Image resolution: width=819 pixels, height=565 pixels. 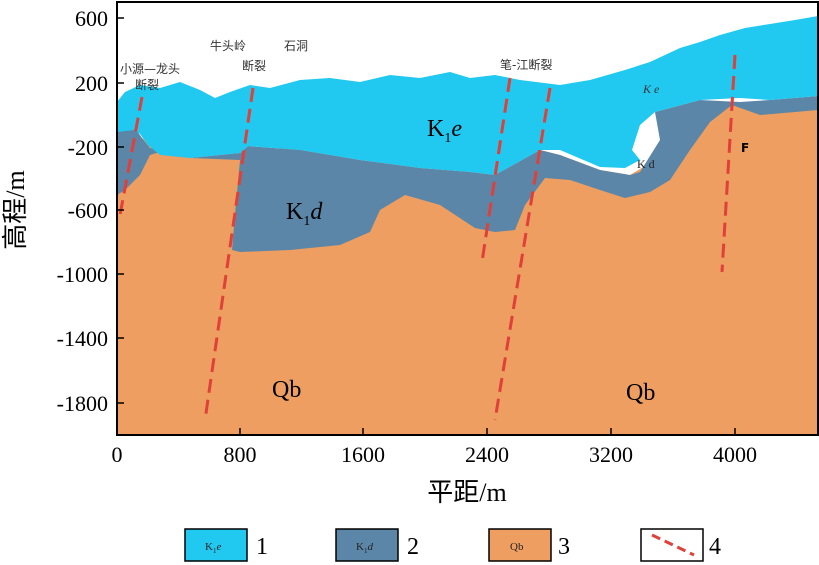 What do you see at coordinates (456, 129) in the screenshot?
I see `unit-k1e-ital: e` at bounding box center [456, 129].